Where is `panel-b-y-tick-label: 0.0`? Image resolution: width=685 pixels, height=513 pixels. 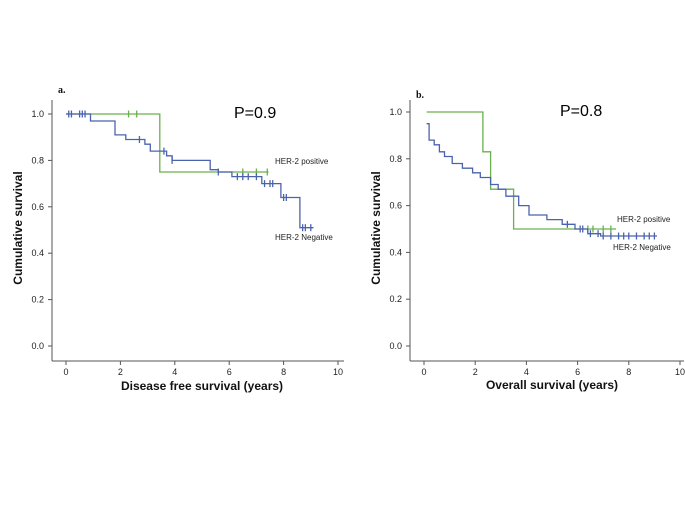
panel-b-y-tick-label: 0.0 is located at coordinates (395, 346).